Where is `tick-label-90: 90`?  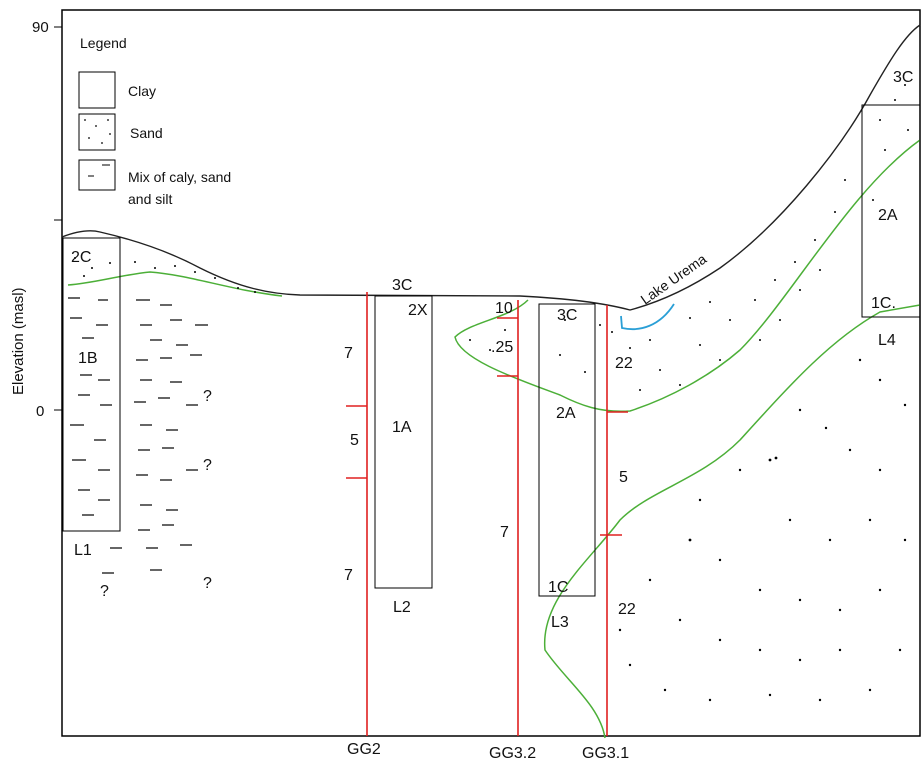 tick-label-90: 90 is located at coordinates (40, 27).